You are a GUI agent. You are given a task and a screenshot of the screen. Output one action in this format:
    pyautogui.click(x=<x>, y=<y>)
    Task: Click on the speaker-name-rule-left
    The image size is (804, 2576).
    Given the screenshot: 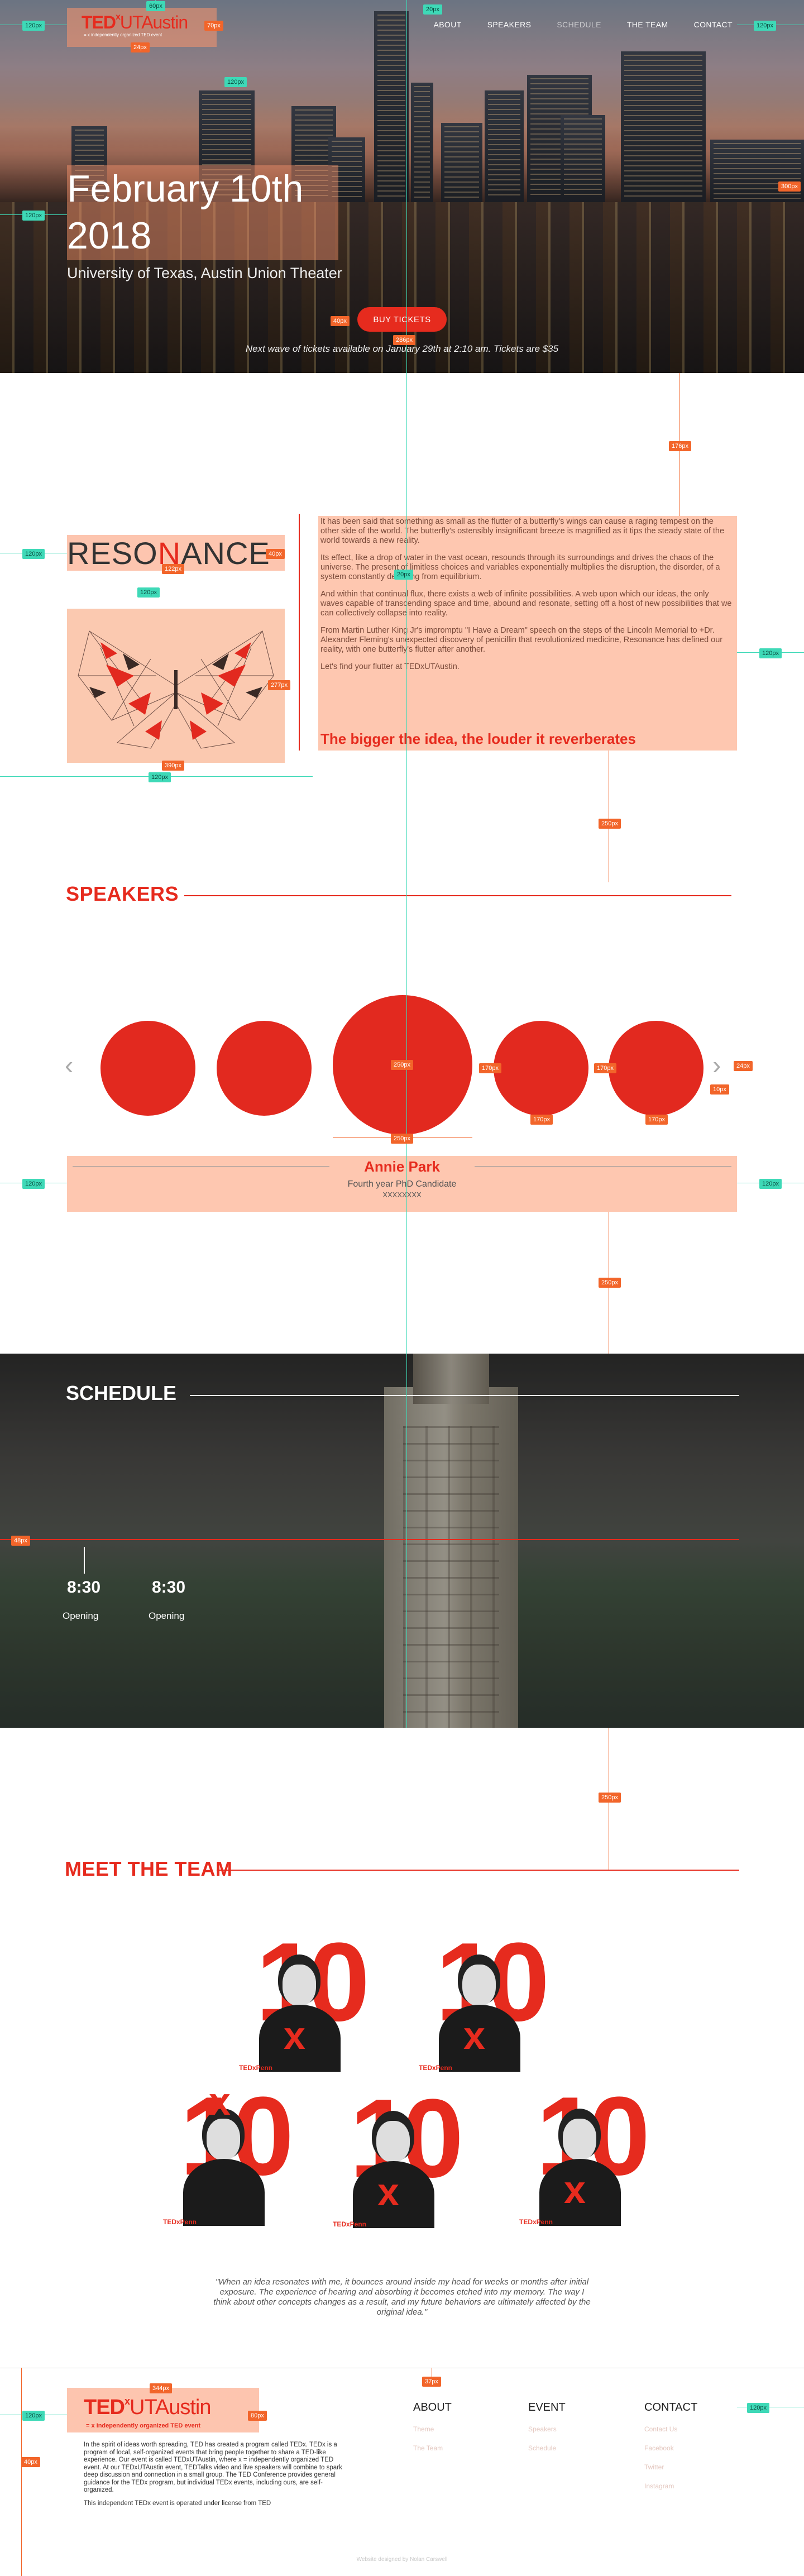 What is the action you would take?
    pyautogui.click(x=201, y=1166)
    